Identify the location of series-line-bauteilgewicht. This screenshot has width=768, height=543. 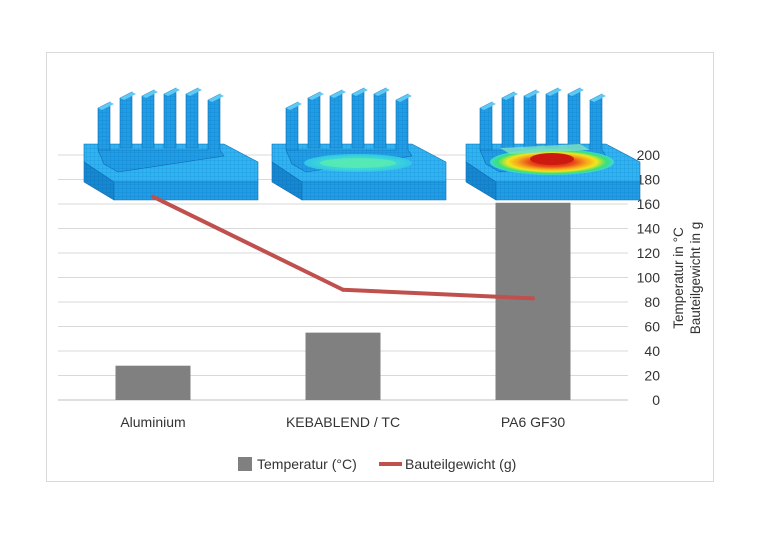
(343, 247).